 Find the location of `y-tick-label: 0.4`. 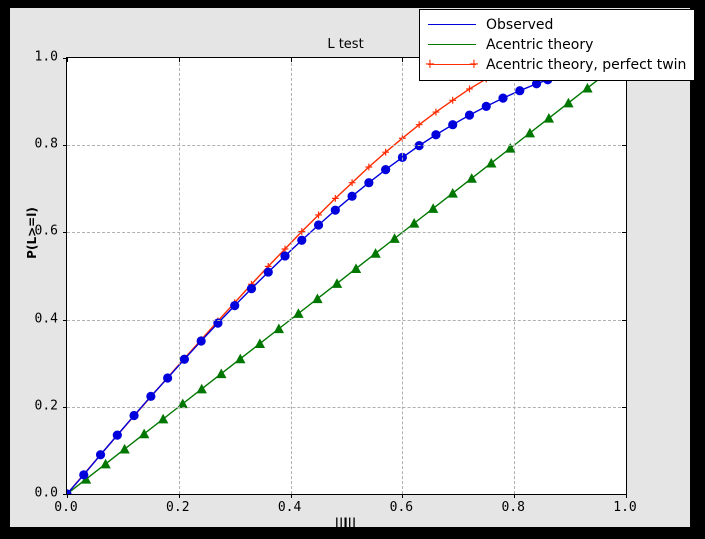

y-tick-label: 0.4 is located at coordinates (46, 319).